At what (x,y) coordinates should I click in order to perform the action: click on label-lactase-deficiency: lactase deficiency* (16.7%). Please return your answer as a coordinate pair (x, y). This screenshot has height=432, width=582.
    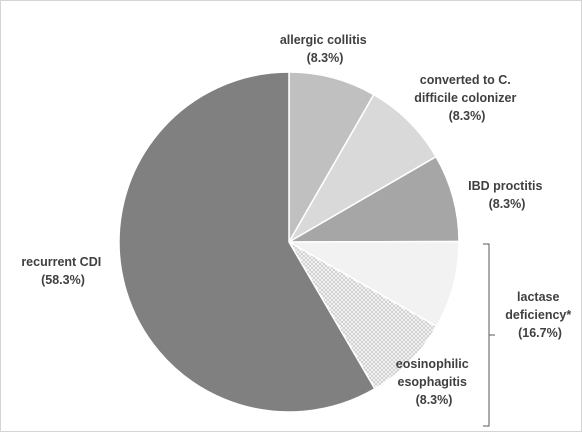
    Looking at the image, I should click on (540, 315).